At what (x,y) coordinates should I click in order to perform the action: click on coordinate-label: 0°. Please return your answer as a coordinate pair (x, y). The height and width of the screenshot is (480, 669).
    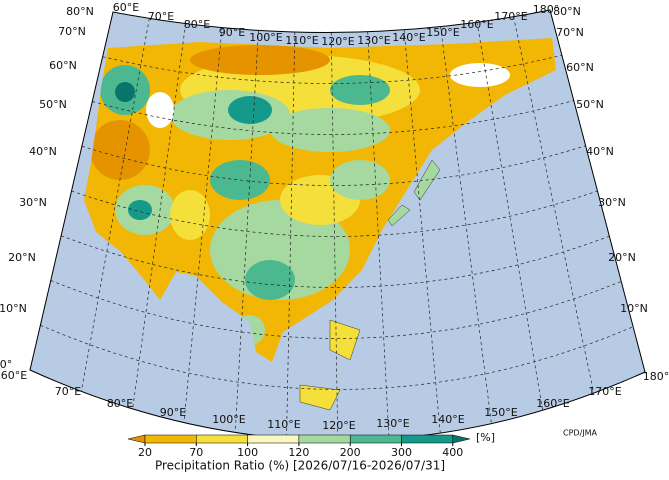
    Looking at the image, I should click on (6, 364).